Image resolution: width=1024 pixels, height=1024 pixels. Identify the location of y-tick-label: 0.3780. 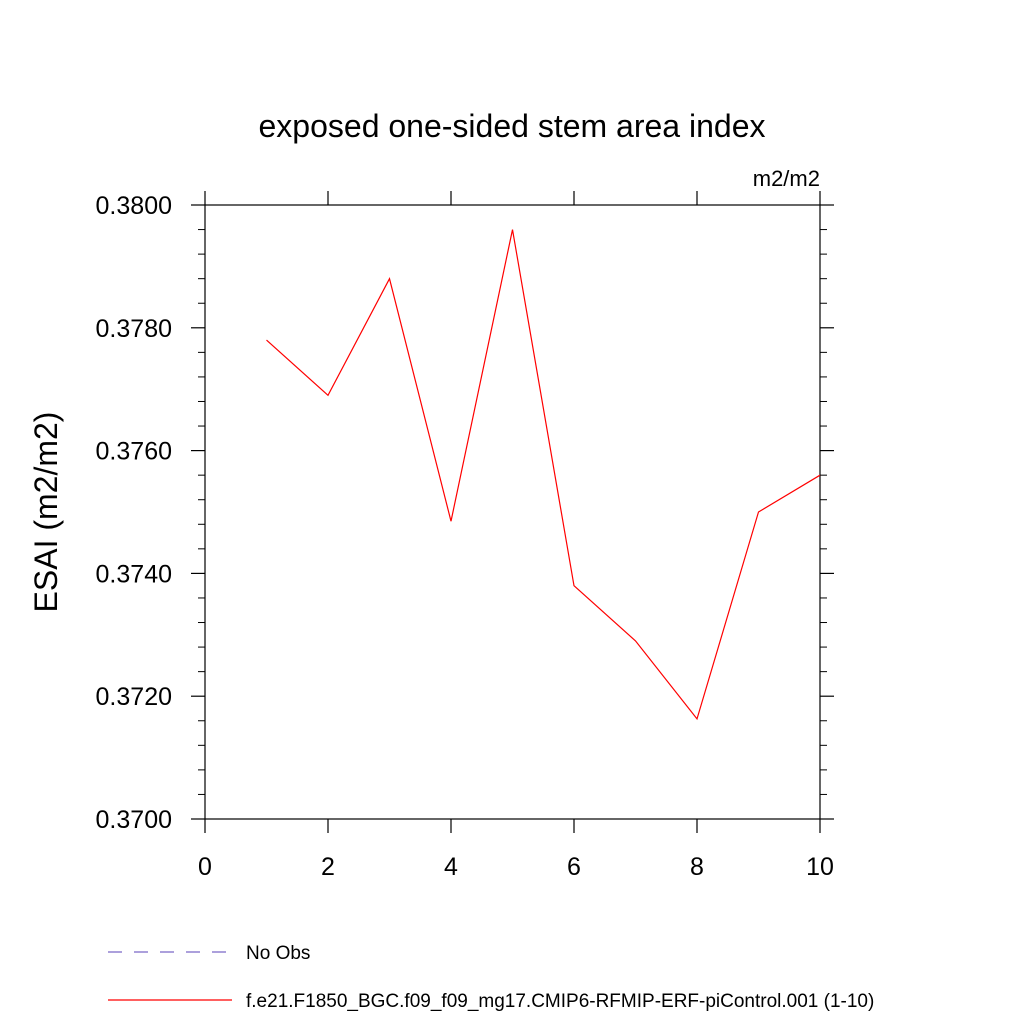
(134, 329).